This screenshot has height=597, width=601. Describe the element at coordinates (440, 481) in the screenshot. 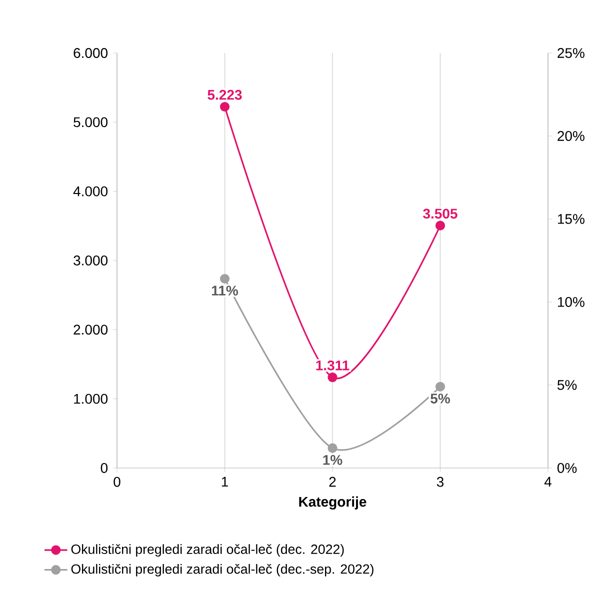

I see `x-tick-label: 3` at that location.